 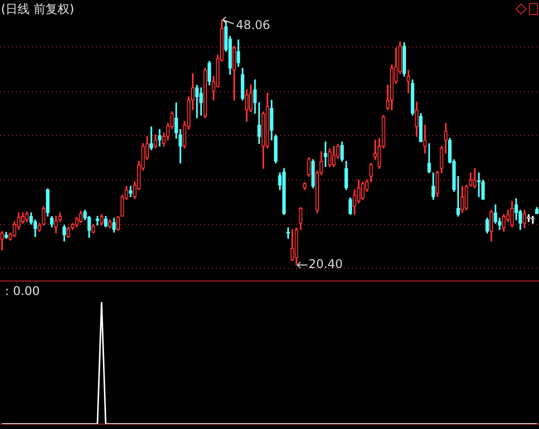 What do you see at coordinates (253, 25) in the screenshot?
I see `annotation: 48.06` at bounding box center [253, 25].